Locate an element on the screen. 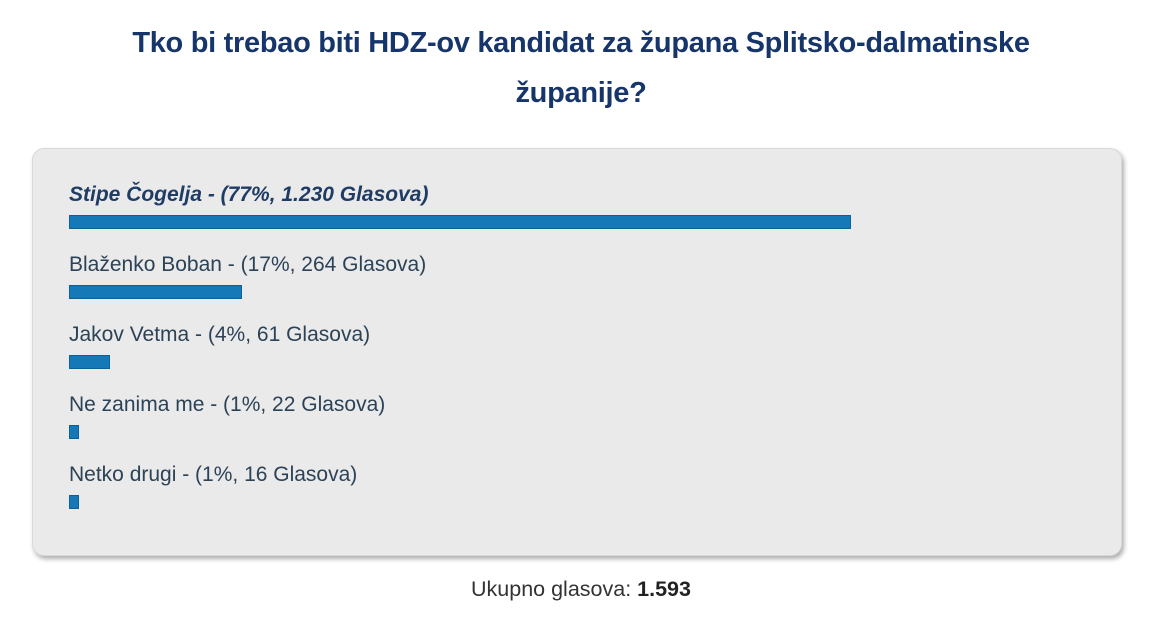  poll-total: Ukupno glasova: 1.593 is located at coordinates (581, 589).